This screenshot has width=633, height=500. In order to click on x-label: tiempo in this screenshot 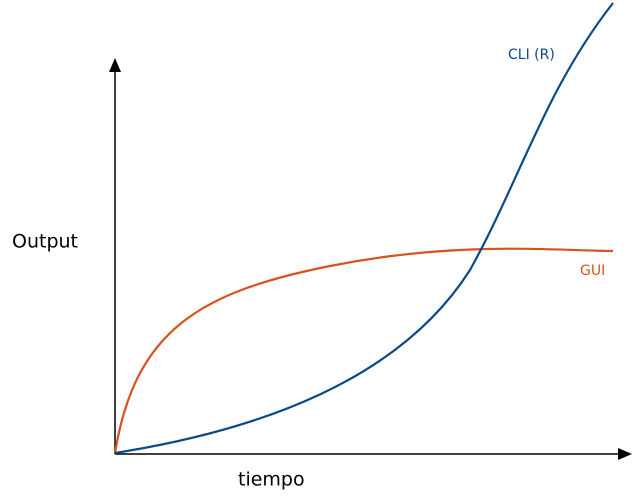, I will do `click(271, 480)`.